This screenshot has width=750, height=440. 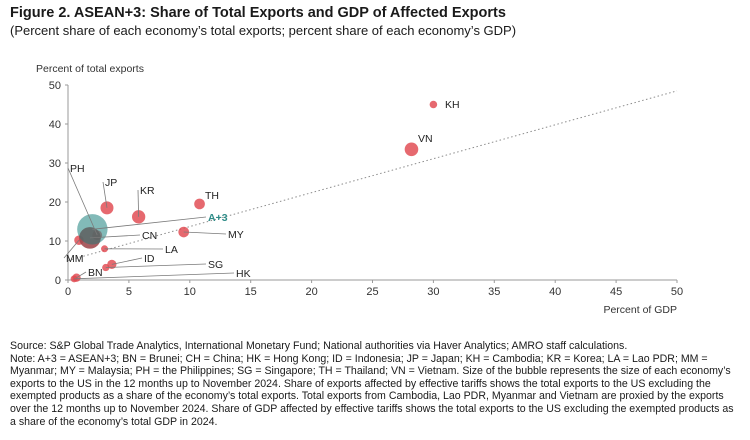 I want to click on leader-line-my, so click(x=205, y=233).